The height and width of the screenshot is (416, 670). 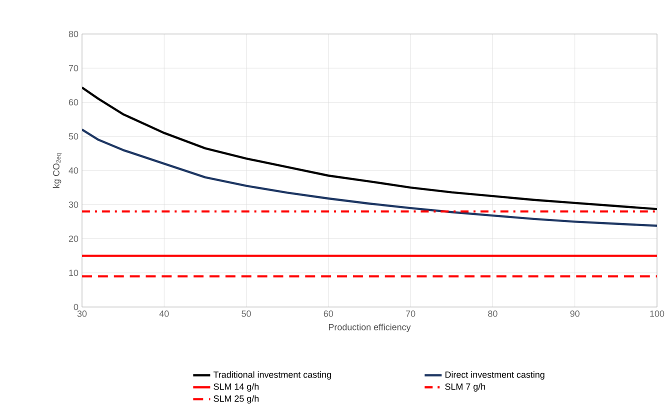 What do you see at coordinates (236, 399) in the screenshot?
I see `legend-label: SLM 25 g/h` at bounding box center [236, 399].